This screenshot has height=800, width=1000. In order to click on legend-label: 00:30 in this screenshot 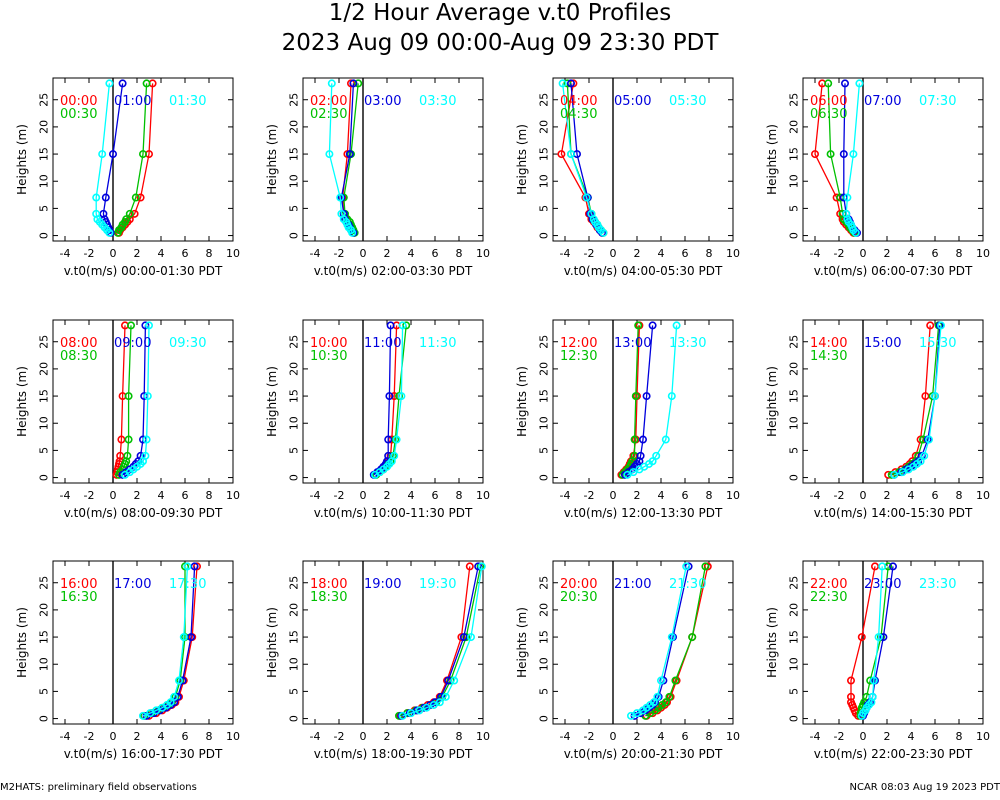, I will do `click(78, 114)`.